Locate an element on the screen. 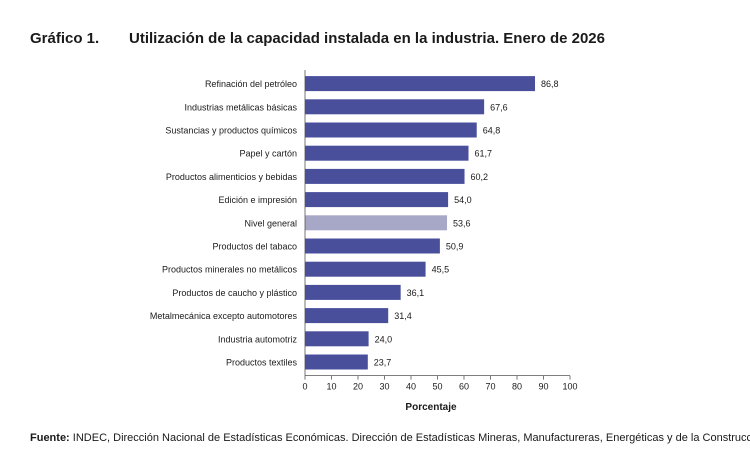 The width and height of the screenshot is (750, 458). value-label: 45,5 is located at coordinates (441, 270).